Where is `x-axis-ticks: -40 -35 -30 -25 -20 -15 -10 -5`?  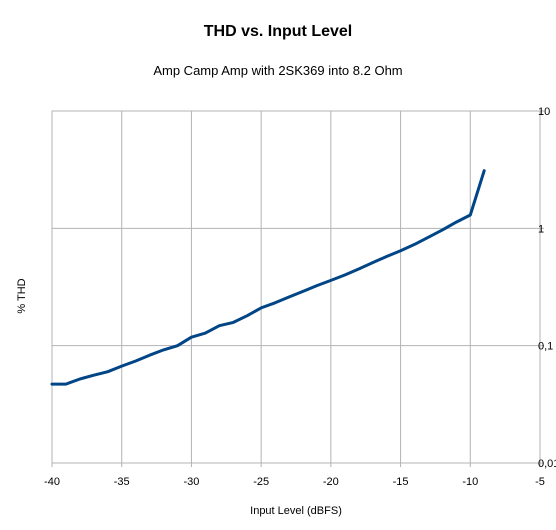
x-axis-ticks: -40 -35 -30 -25 -20 -15 -10 -5 is located at coordinates (294, 475).